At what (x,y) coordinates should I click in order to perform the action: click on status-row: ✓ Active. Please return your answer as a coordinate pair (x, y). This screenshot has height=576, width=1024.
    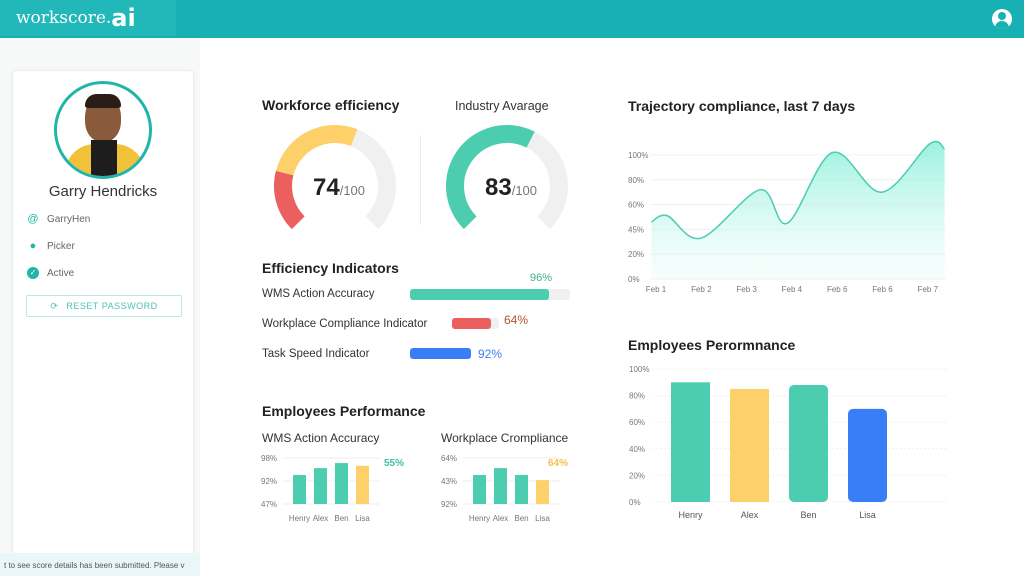
    Looking at the image, I should click on (50, 273).